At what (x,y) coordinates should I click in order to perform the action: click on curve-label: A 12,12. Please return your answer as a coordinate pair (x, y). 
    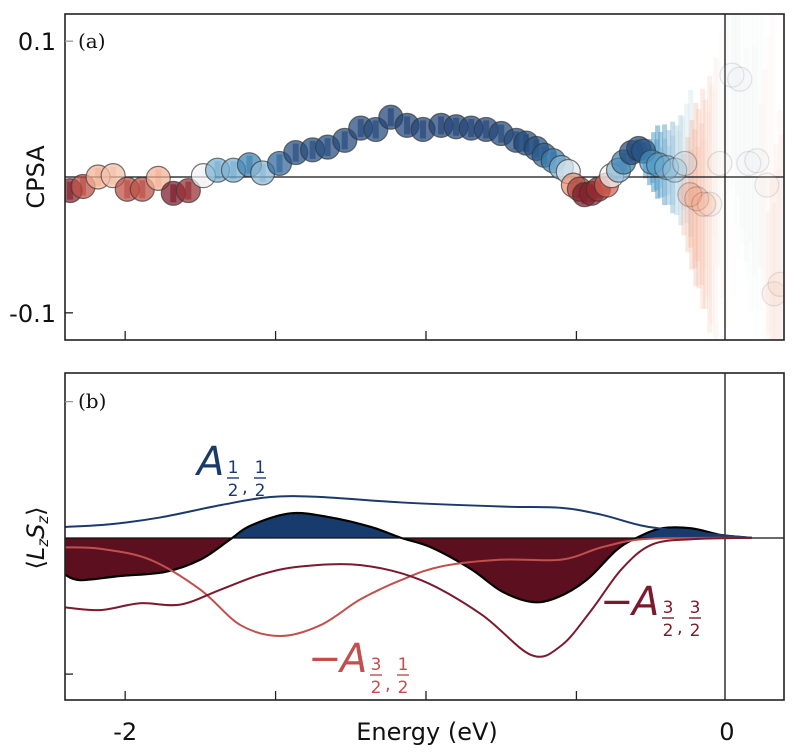
    Looking at the image, I should click on (230, 470).